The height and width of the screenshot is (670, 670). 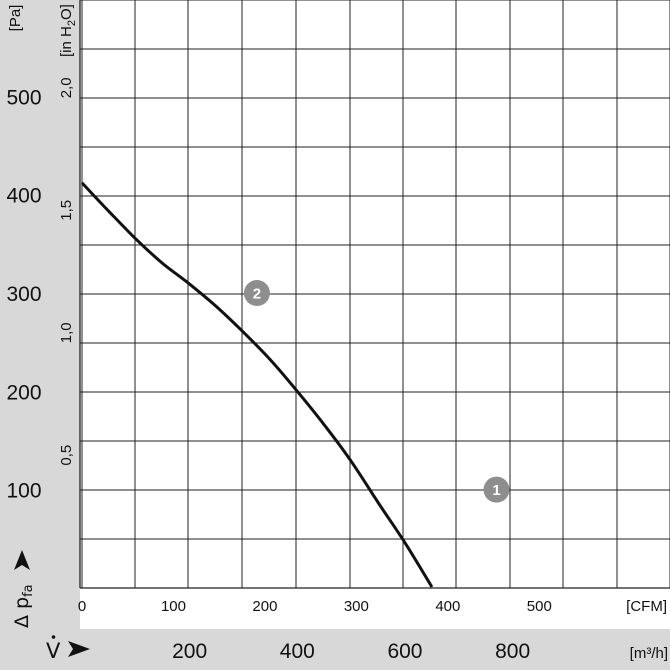 I want to click on x-unit-cfm: [CFM], so click(x=646, y=606).